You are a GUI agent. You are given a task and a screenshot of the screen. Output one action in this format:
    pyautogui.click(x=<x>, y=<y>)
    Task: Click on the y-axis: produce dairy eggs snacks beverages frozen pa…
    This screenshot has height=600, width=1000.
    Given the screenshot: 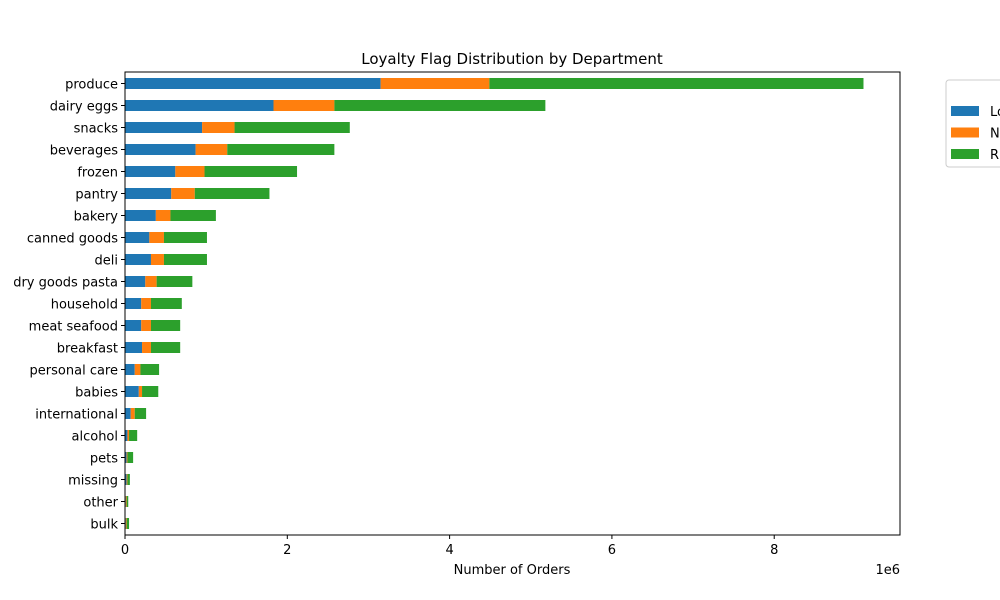 What is the action you would take?
    pyautogui.click(x=69, y=305)
    